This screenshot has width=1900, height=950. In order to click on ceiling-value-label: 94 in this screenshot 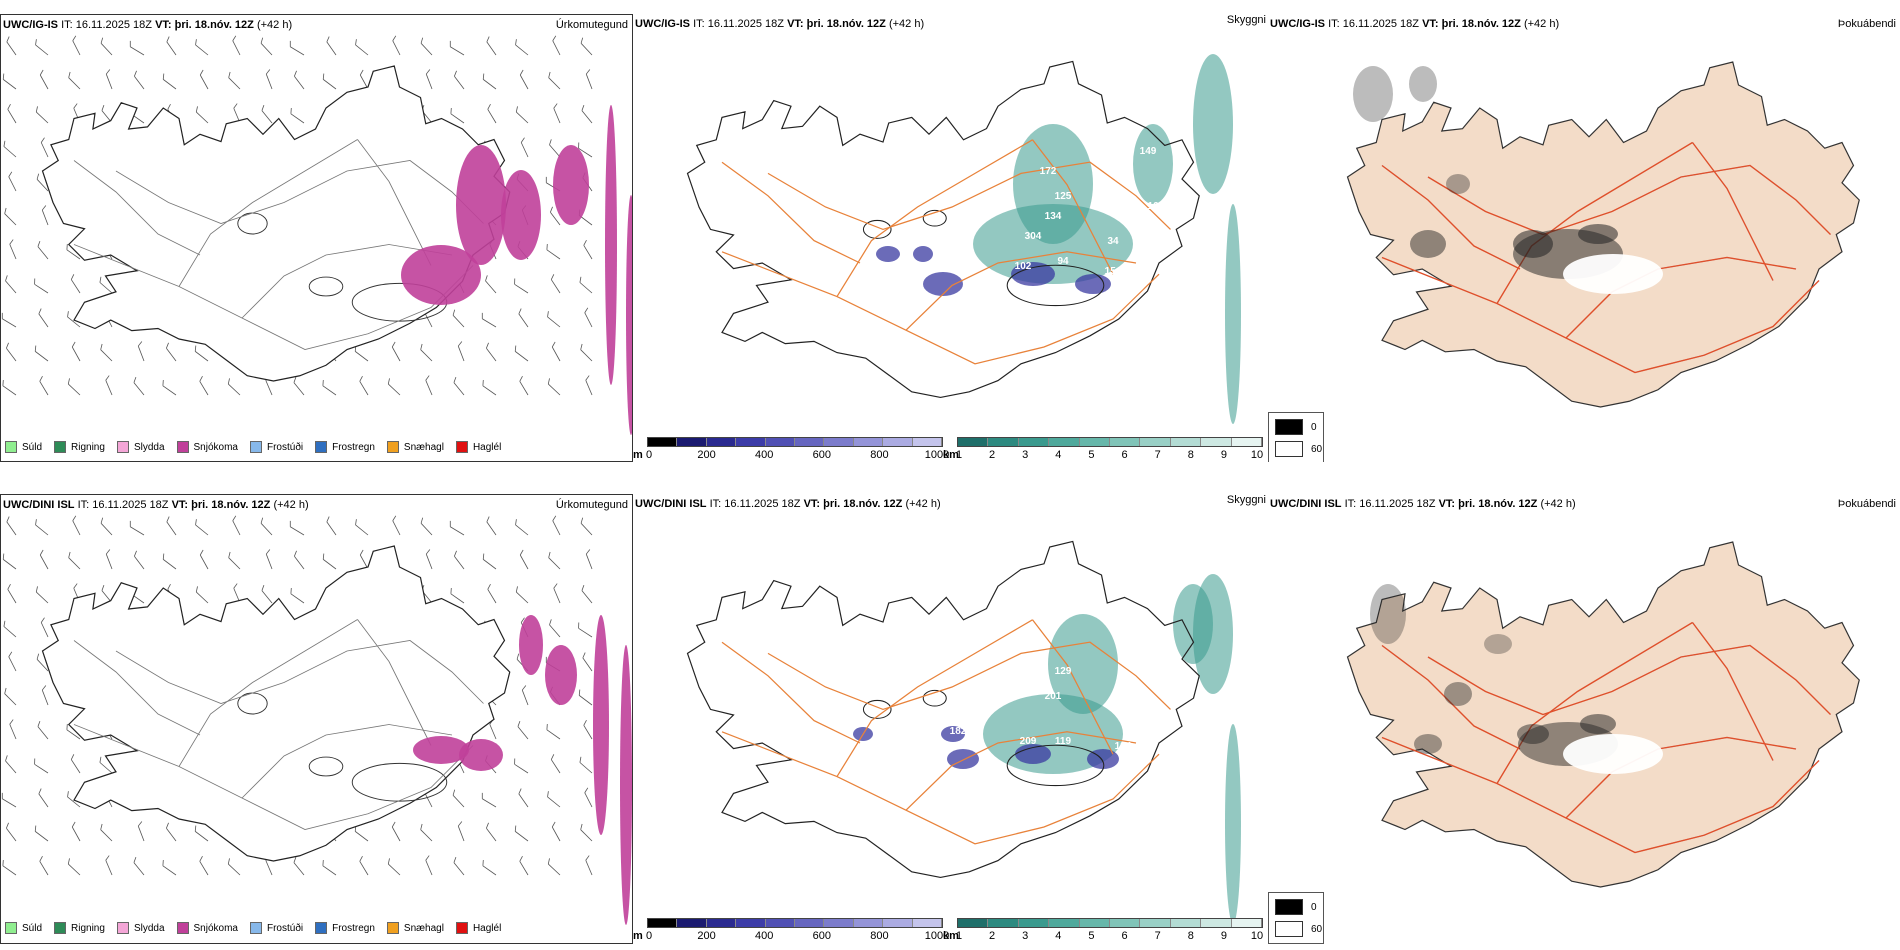, I will do `click(1063, 261)`.